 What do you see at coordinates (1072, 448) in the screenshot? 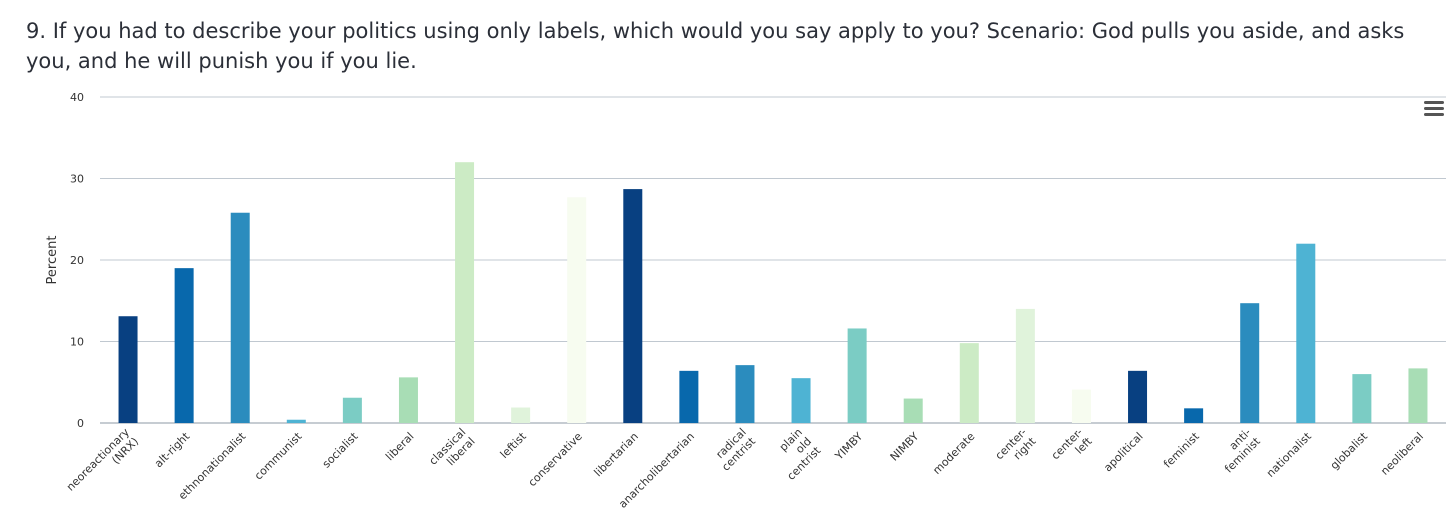
I see `x-tick-label: center-left` at bounding box center [1072, 448].